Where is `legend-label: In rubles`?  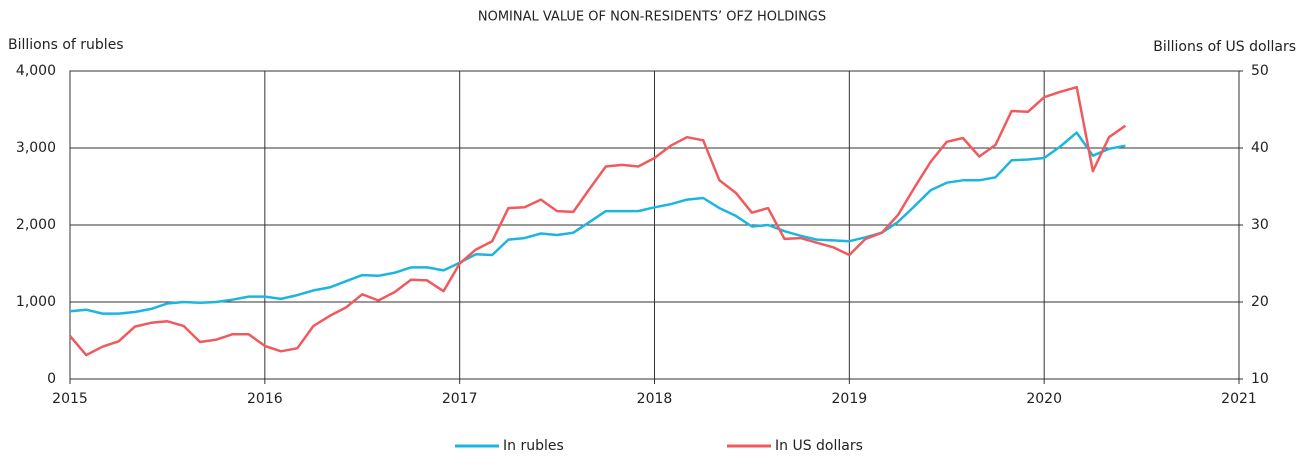 legend-label: In rubles is located at coordinates (533, 446).